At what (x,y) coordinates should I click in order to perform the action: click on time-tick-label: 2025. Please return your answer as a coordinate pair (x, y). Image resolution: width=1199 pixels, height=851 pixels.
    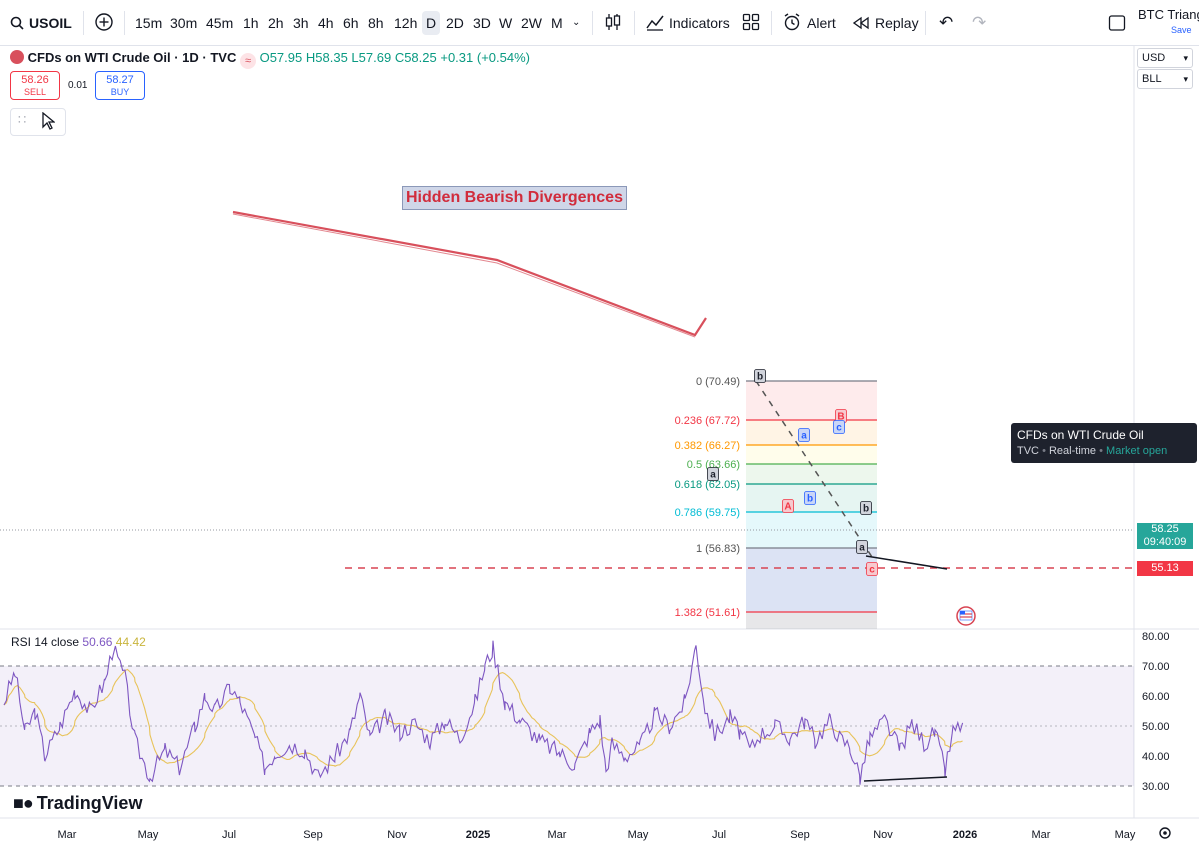
    Looking at the image, I should click on (478, 835).